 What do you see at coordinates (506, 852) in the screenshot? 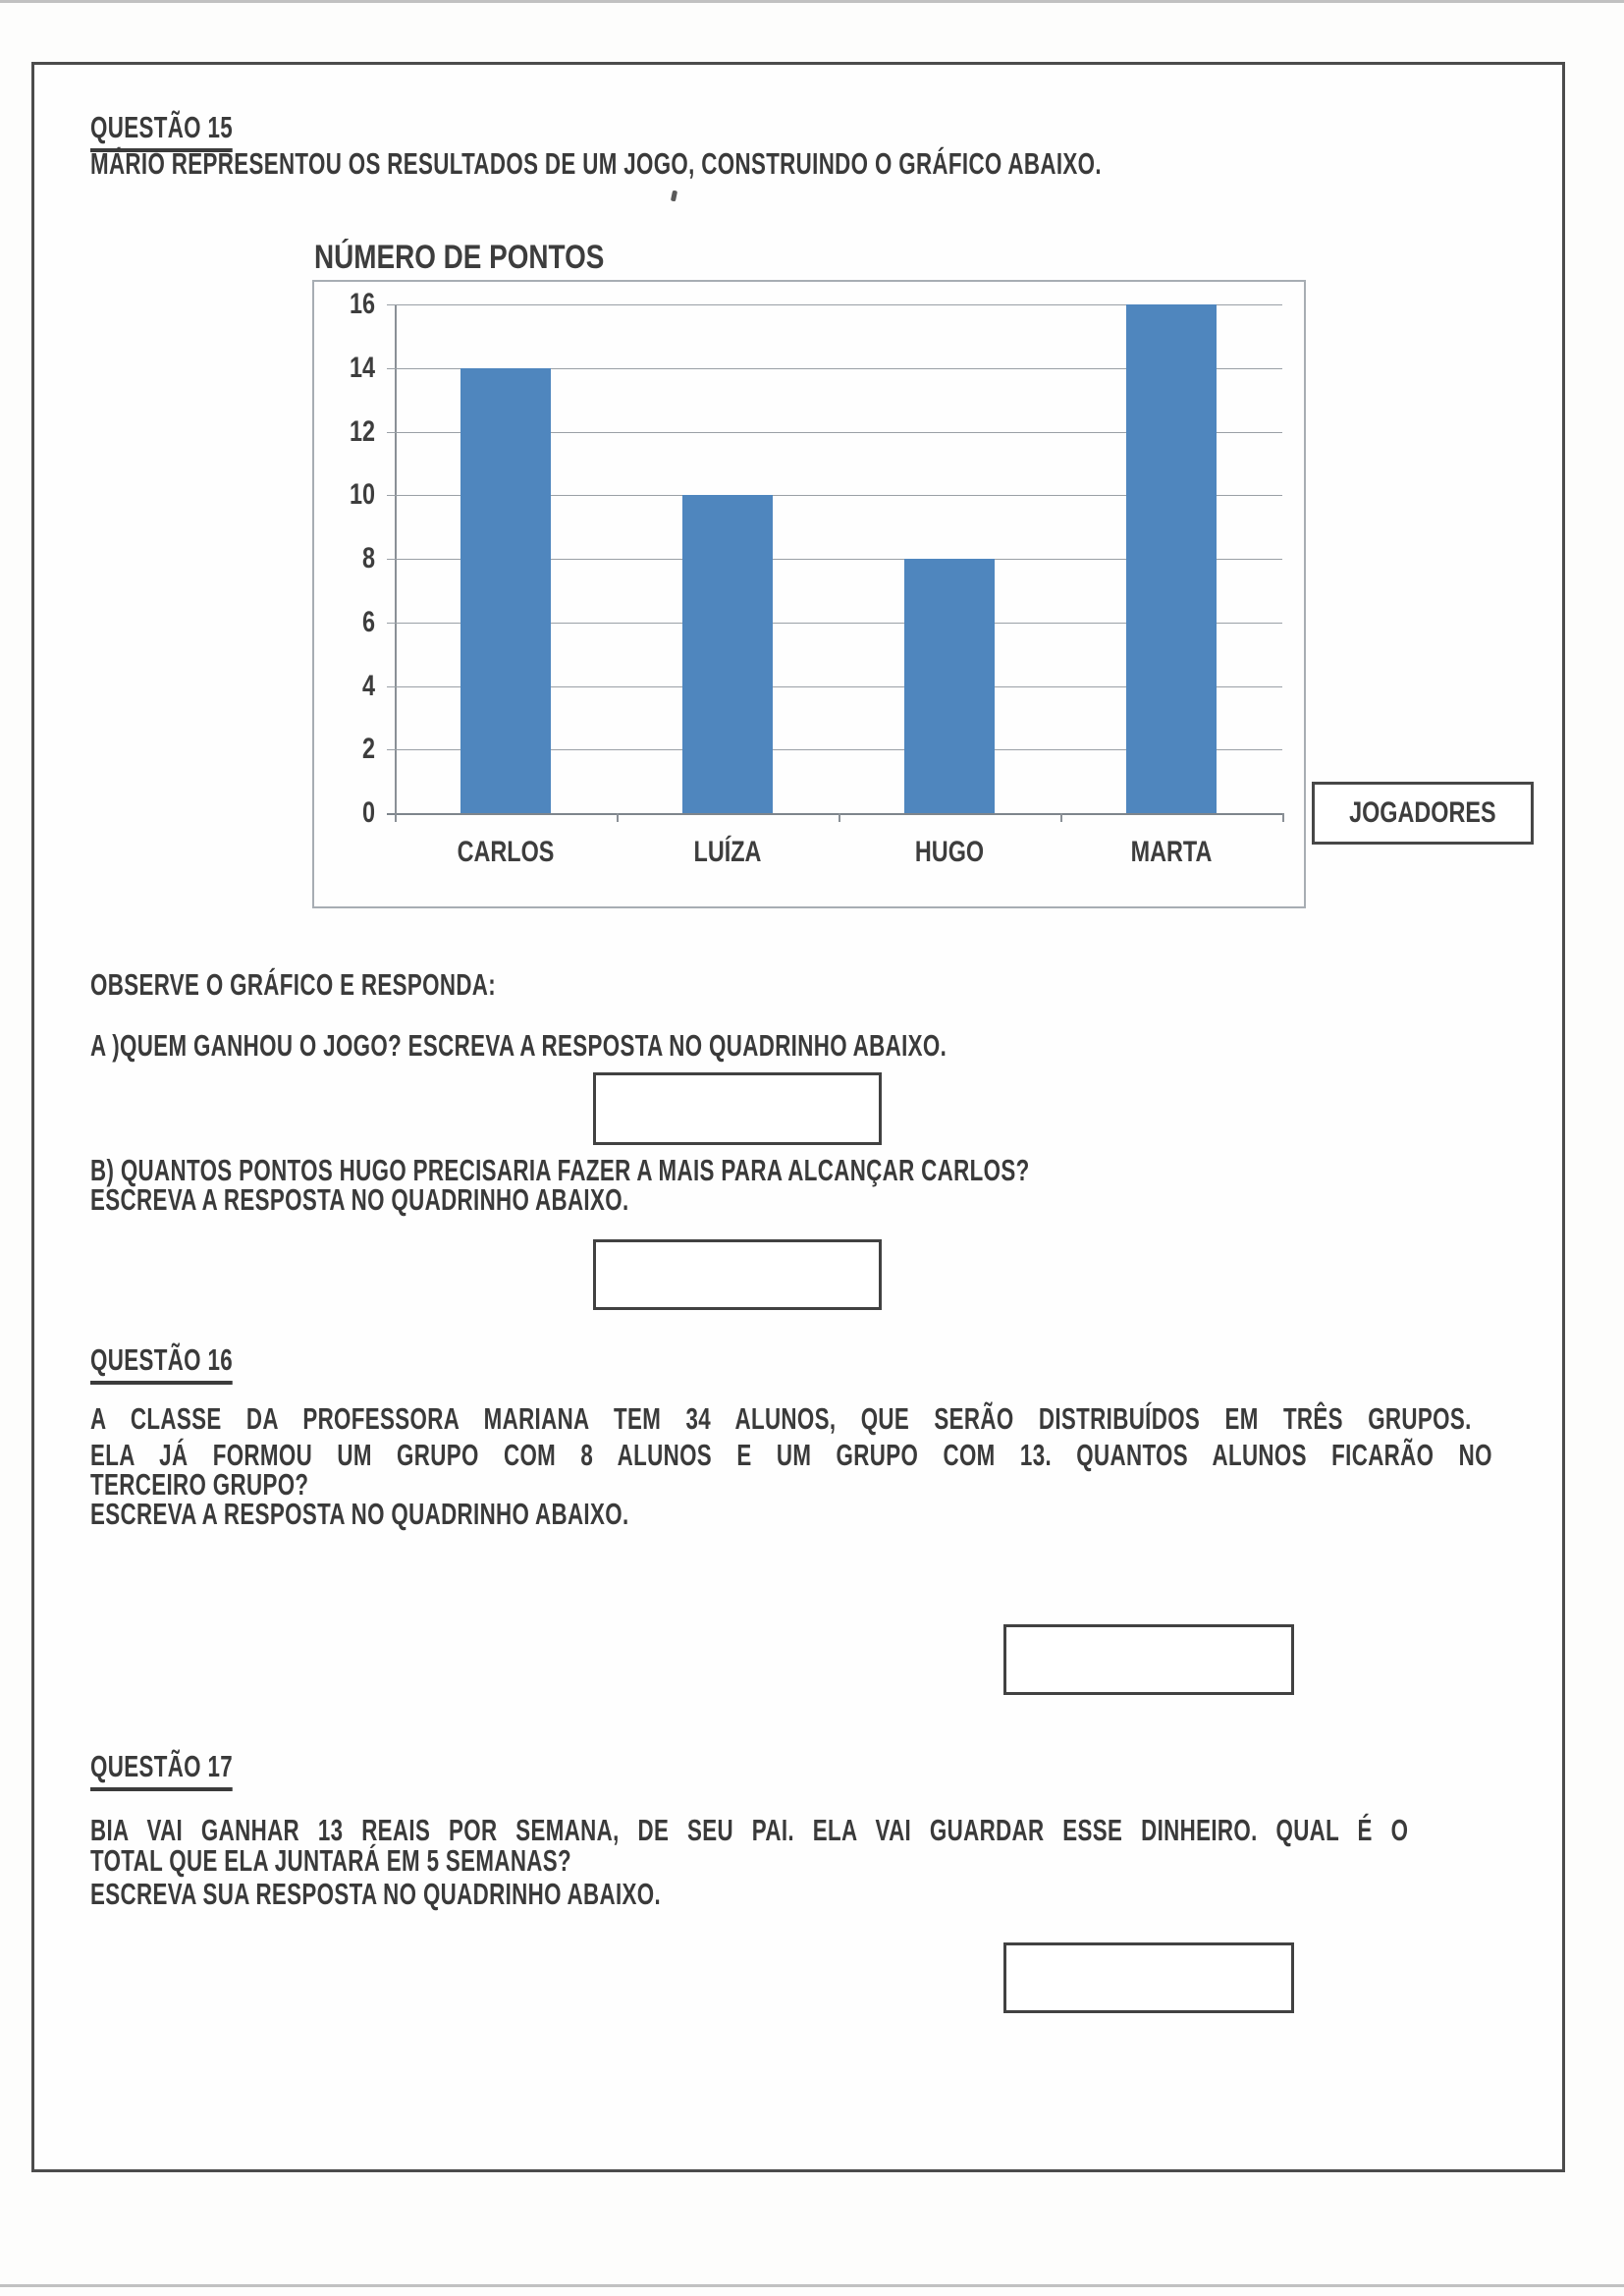
I see `x-category-label: CARLOS` at bounding box center [506, 852].